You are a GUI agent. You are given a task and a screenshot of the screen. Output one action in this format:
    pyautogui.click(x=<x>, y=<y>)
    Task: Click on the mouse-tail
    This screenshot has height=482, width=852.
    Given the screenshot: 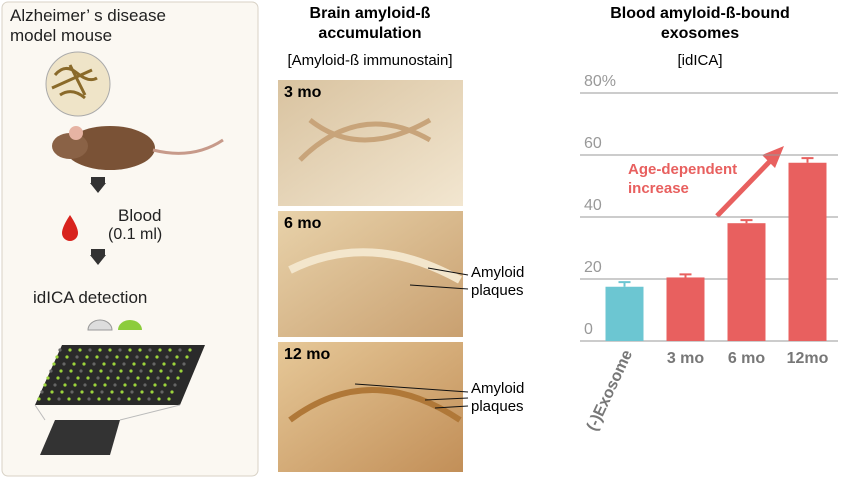 What is the action you would take?
    pyautogui.click(x=188, y=146)
    